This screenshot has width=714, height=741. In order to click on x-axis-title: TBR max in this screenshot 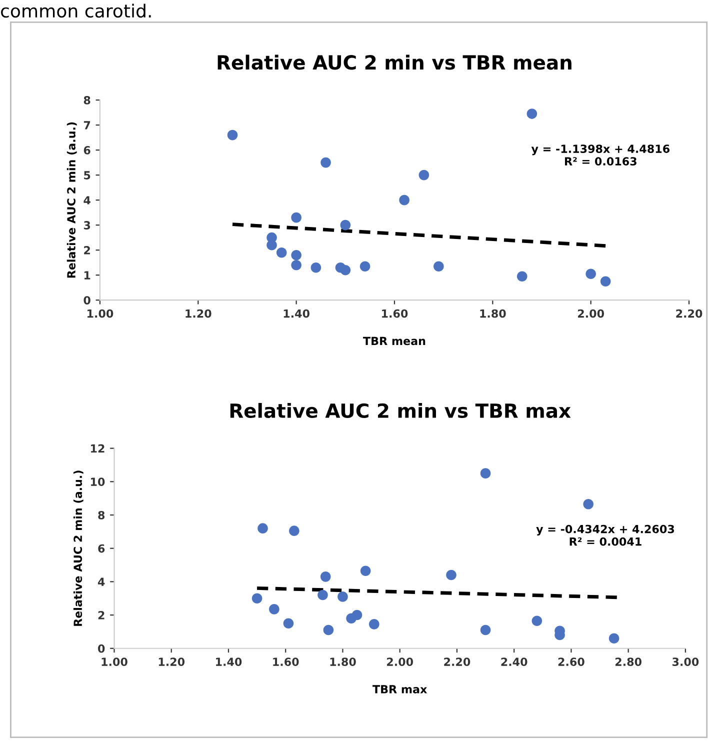, I will do `click(400, 689)`.